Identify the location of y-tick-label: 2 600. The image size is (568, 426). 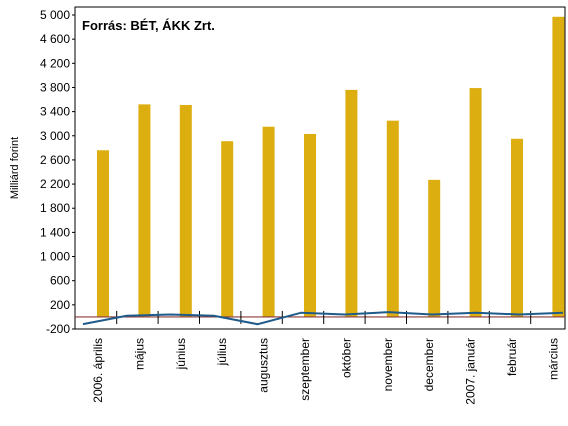
(55, 160).